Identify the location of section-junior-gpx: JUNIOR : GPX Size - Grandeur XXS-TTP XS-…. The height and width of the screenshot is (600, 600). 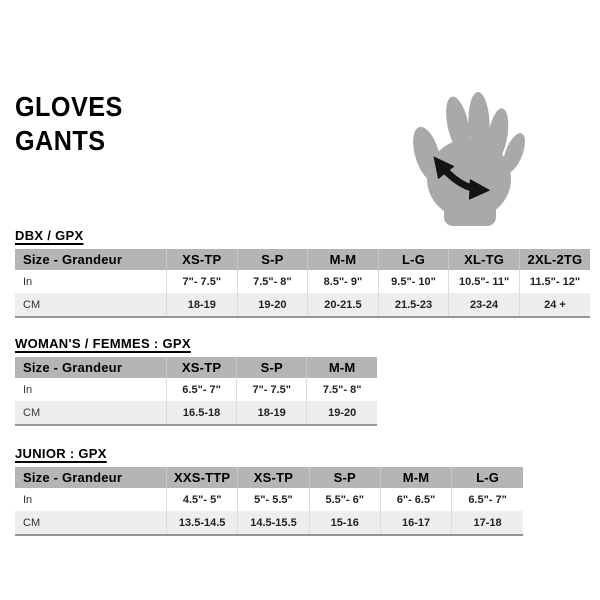
(269, 491).